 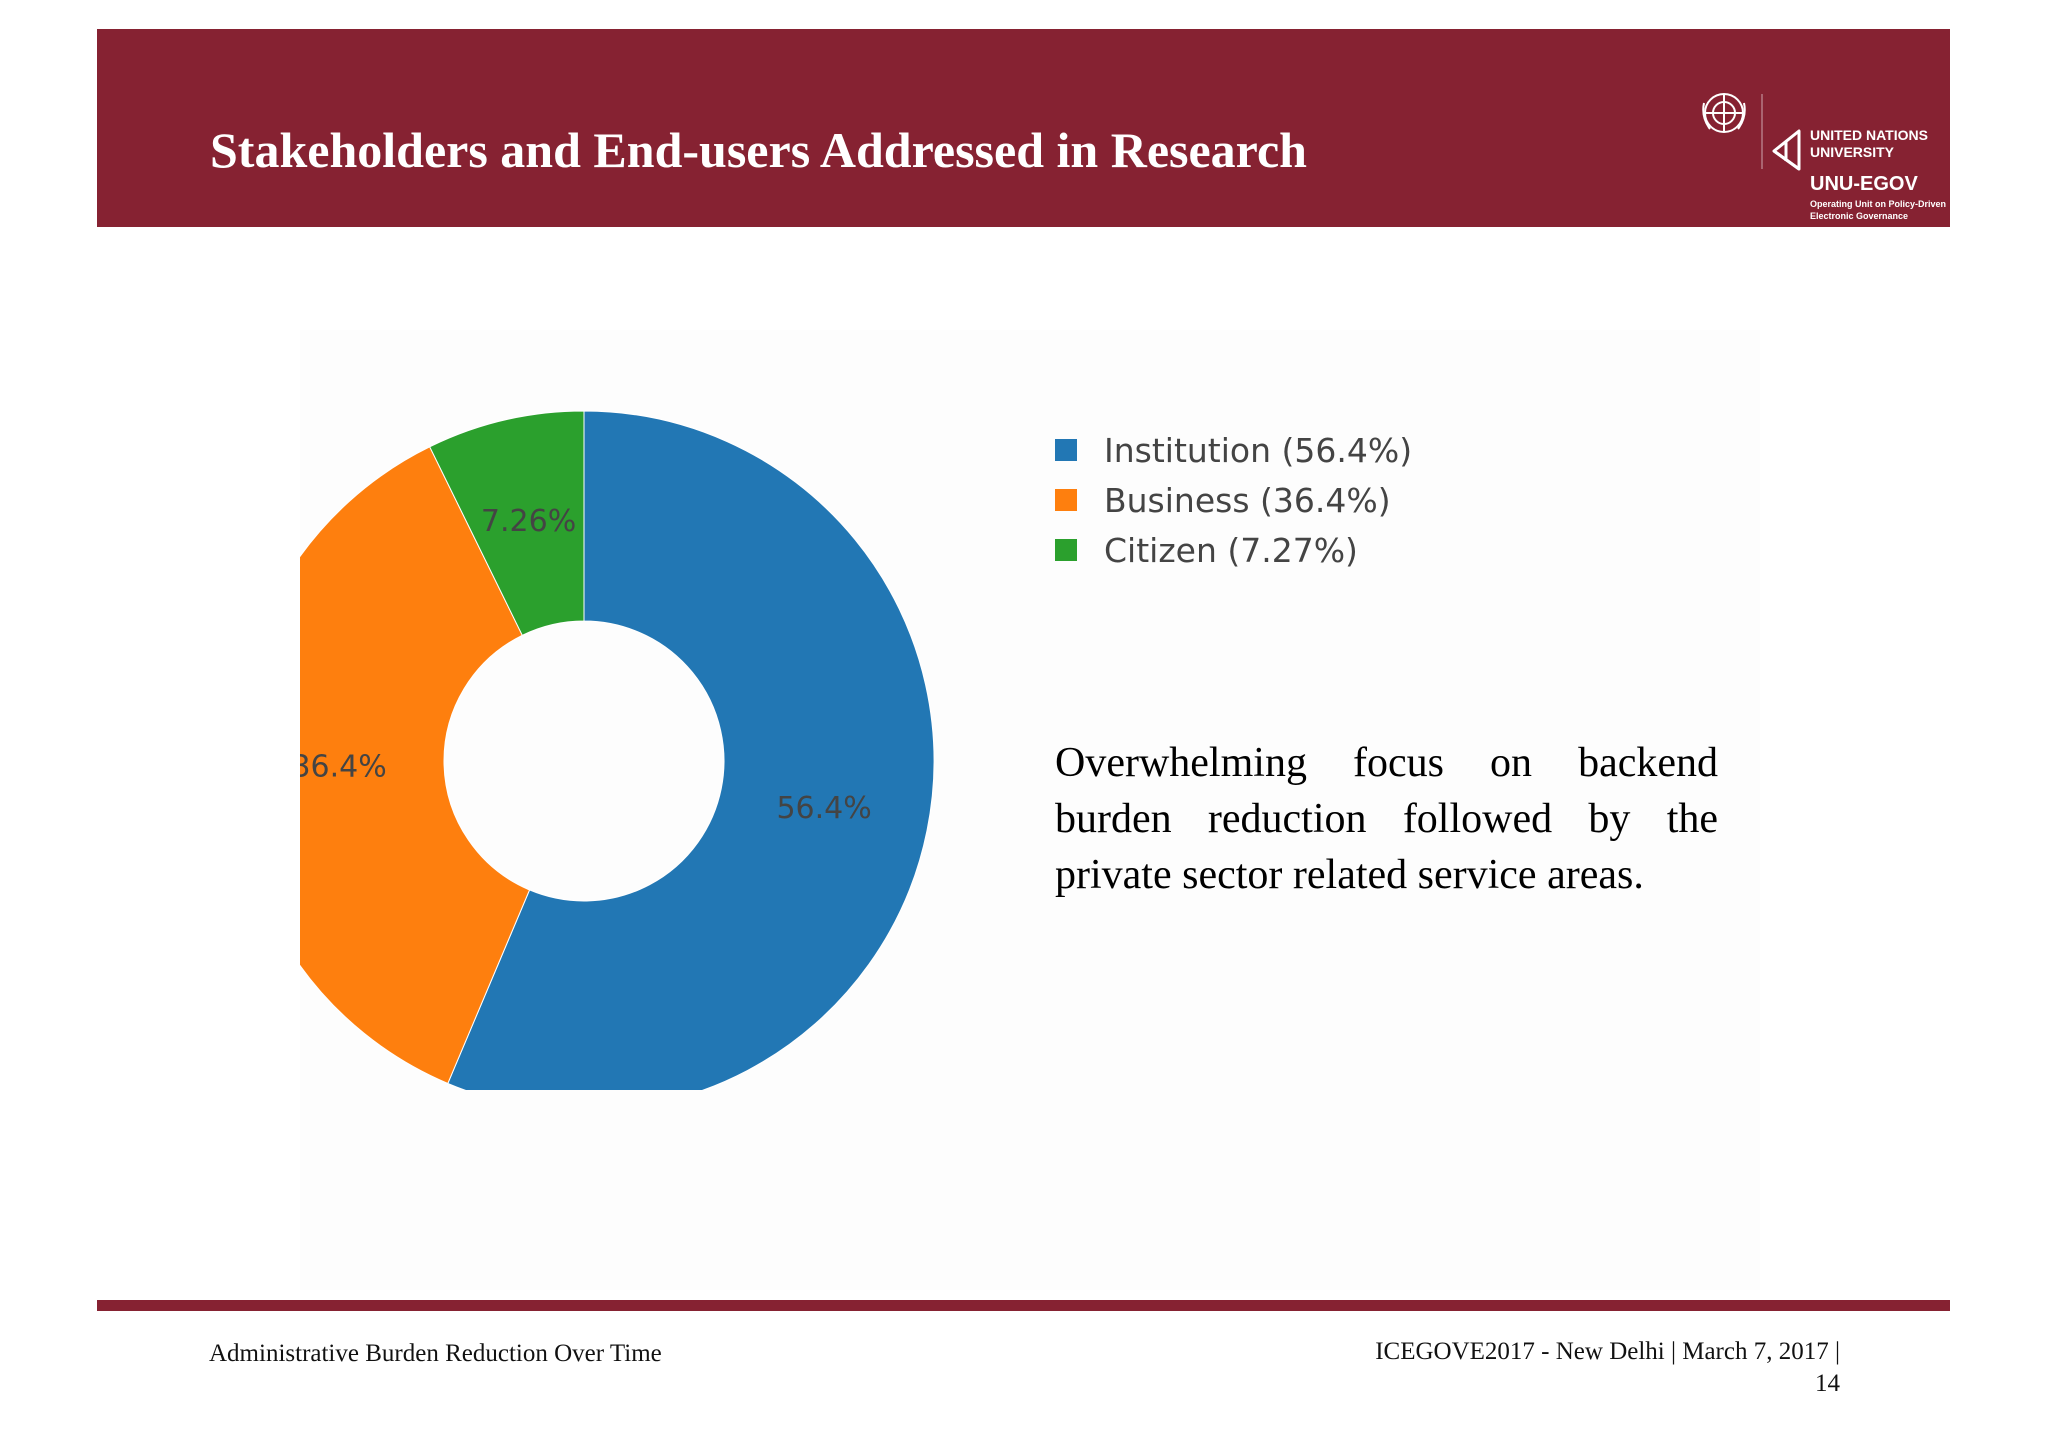 I want to click on logo-line-5: Electronic Governance, so click(x=1859, y=216).